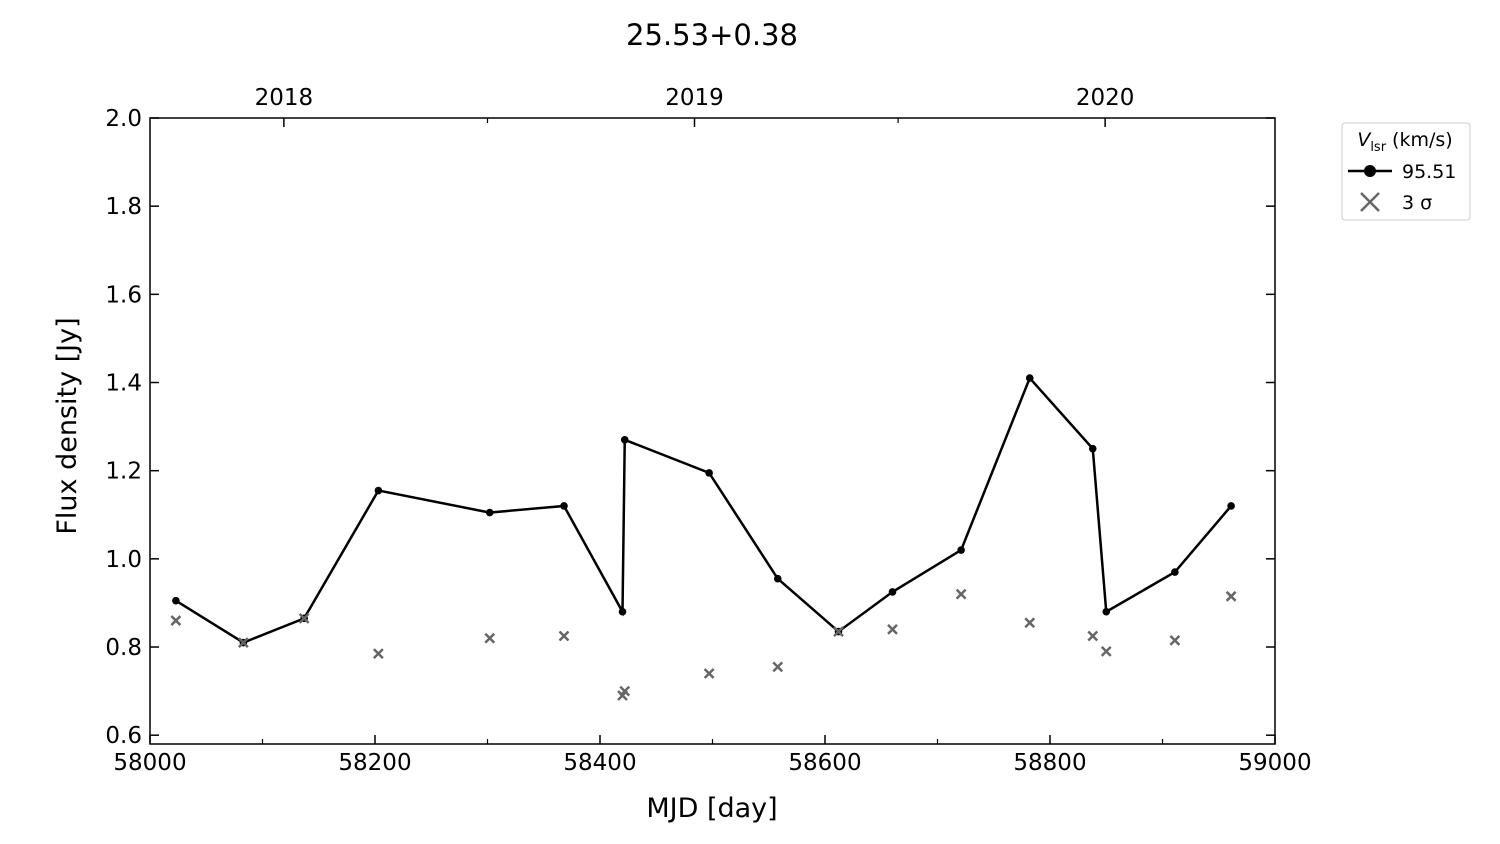 This screenshot has height=844, width=1500. What do you see at coordinates (123, 648) in the screenshot?
I see `y-tick-label: 0.8` at bounding box center [123, 648].